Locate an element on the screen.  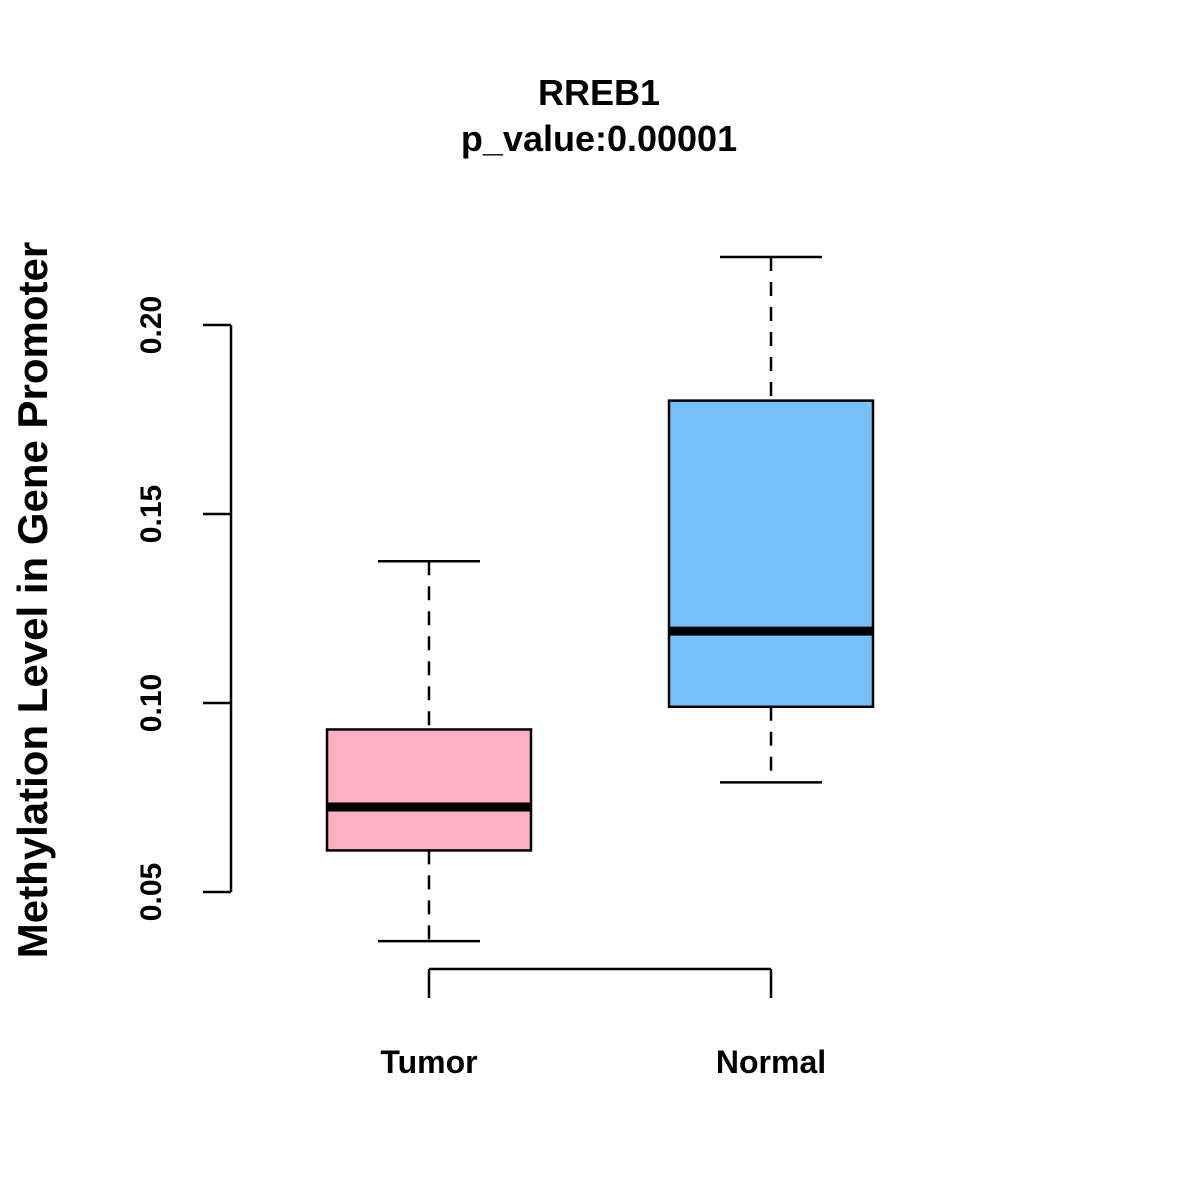
y-tick-label: 0.15 is located at coordinates (151, 514).